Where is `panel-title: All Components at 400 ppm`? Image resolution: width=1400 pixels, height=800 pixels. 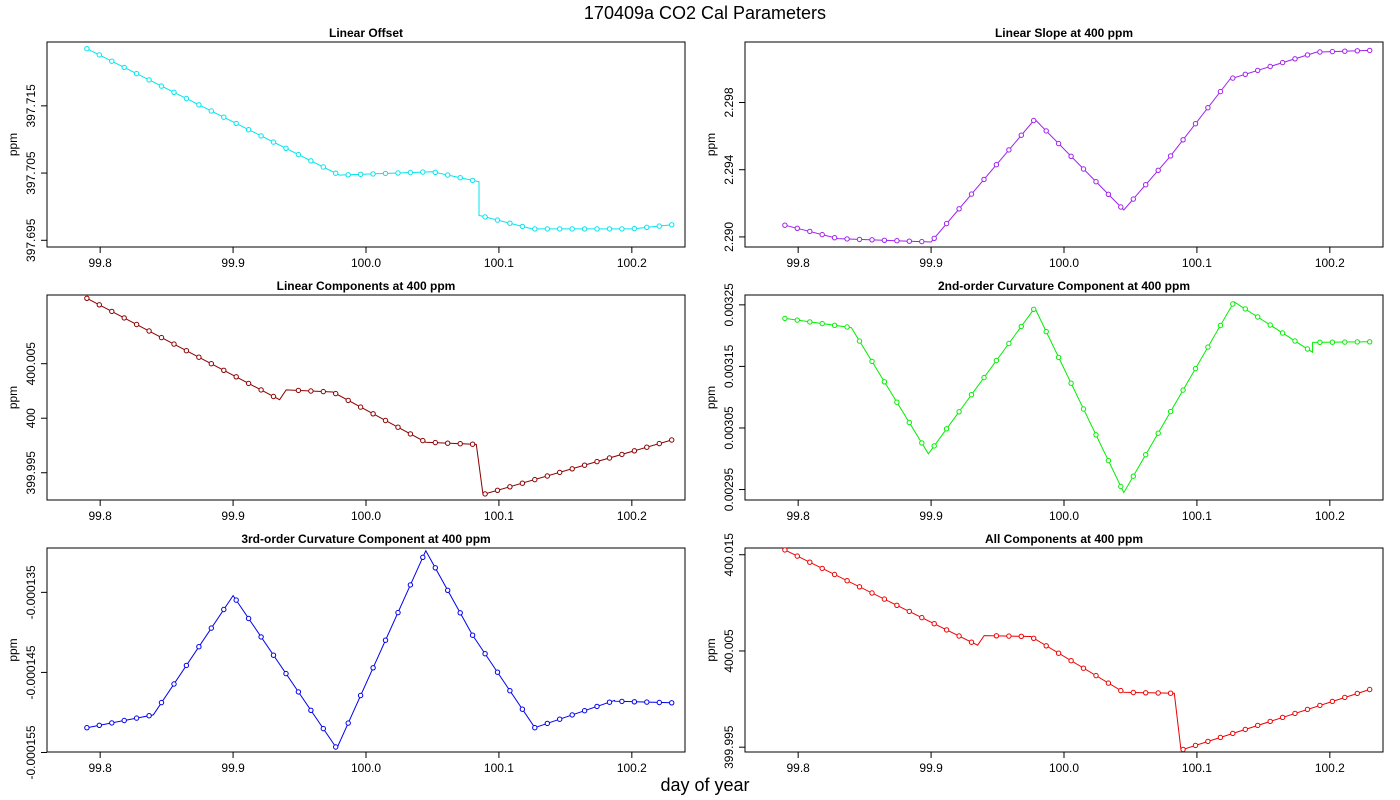
panel-title: All Components at 400 ppm is located at coordinates (1064, 539).